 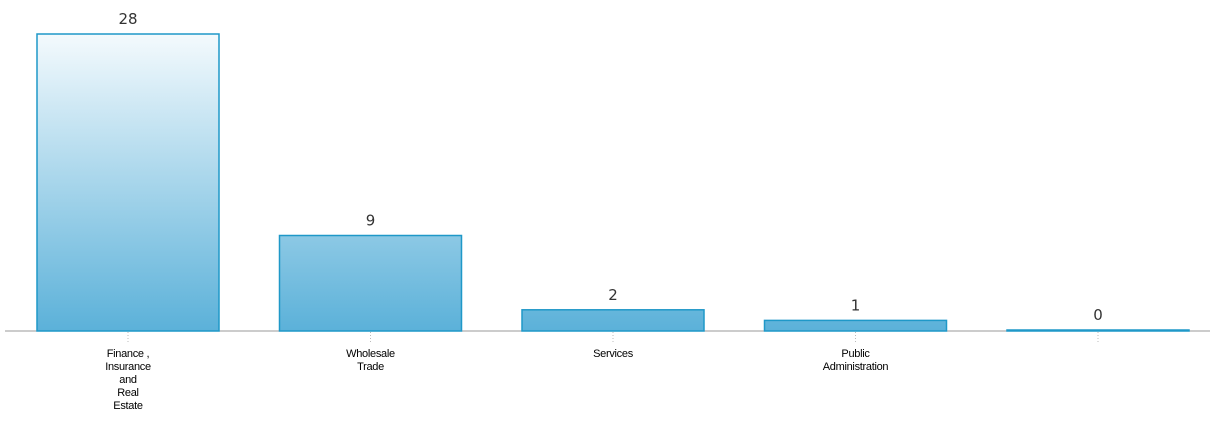 I want to click on category-label-0: Finance , Insurance and Real Estate, so click(x=128, y=380).